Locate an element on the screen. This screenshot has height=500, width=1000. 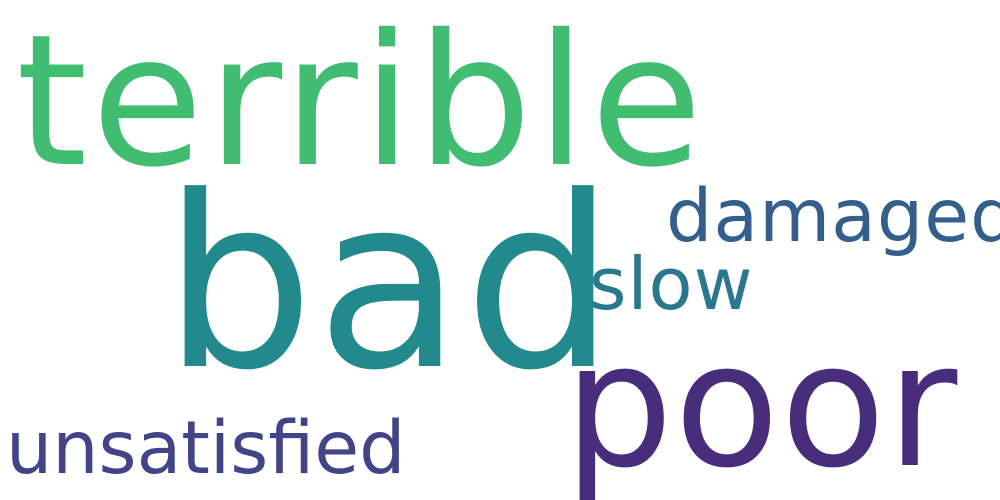
word-damaged: damaged is located at coordinates (833, 216).